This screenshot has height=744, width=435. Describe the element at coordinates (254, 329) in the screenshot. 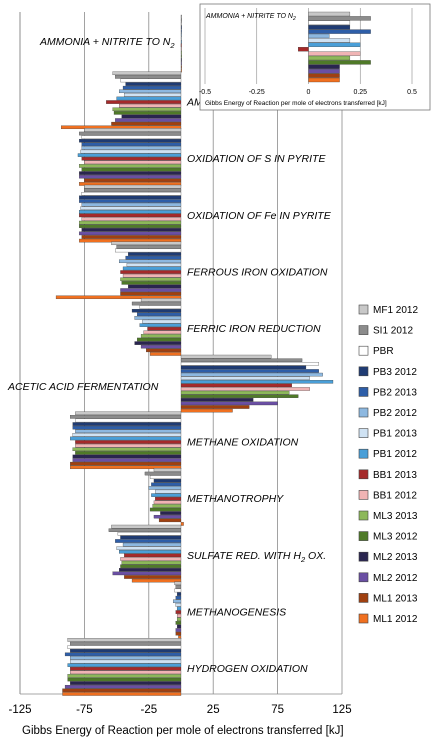

I see `category-label: FERRIC IRON REDUCTION` at that location.